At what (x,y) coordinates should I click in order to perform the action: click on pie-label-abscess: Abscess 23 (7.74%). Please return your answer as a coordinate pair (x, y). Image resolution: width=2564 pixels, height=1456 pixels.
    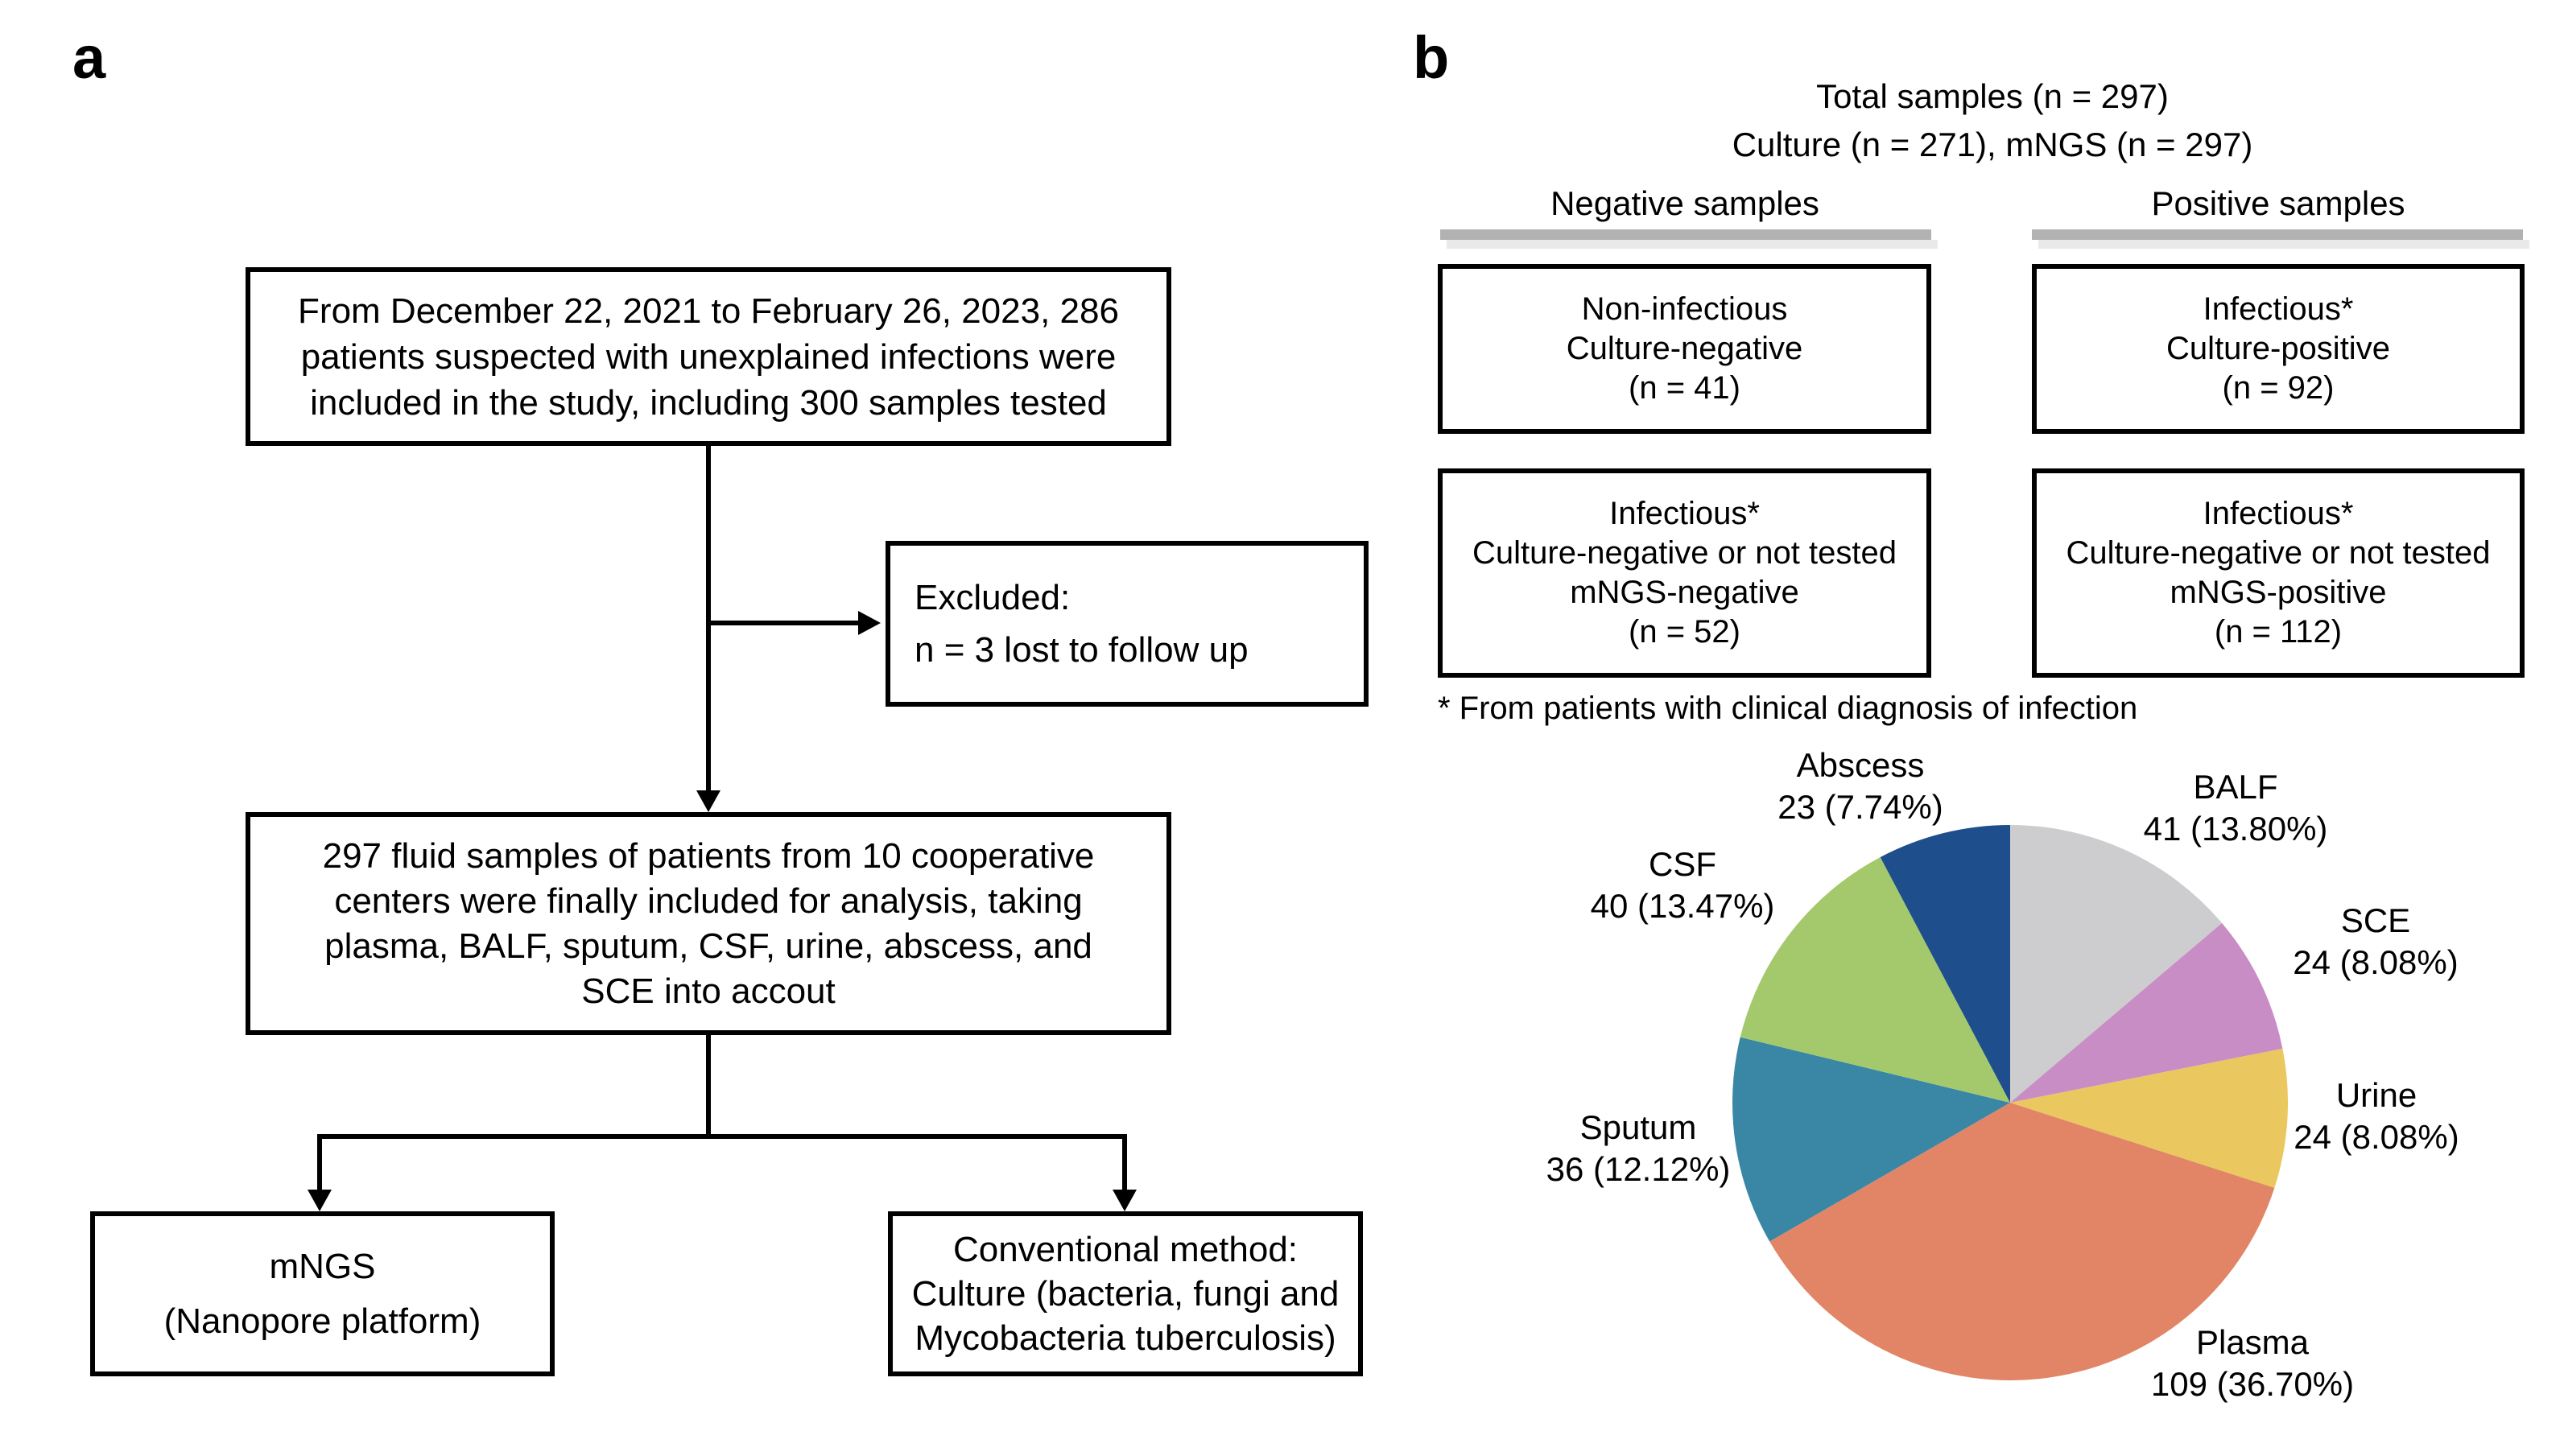
    Looking at the image, I should click on (1860, 786).